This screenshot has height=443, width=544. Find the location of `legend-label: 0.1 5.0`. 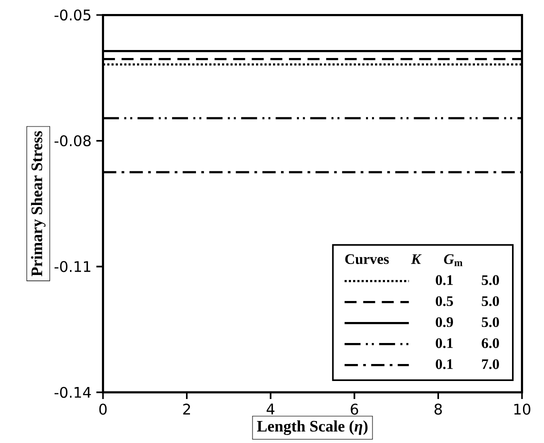

legend-label: 0.1 5.0 is located at coordinates (467, 280).